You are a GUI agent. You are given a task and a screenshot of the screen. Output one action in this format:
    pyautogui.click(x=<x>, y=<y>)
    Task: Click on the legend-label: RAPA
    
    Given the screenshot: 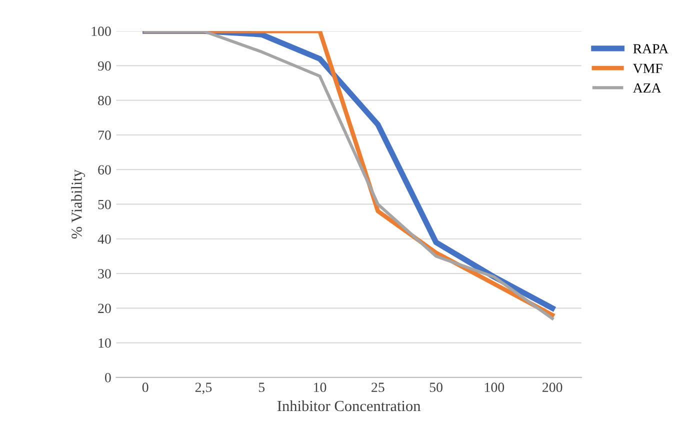 What is the action you would take?
    pyautogui.click(x=650, y=49)
    